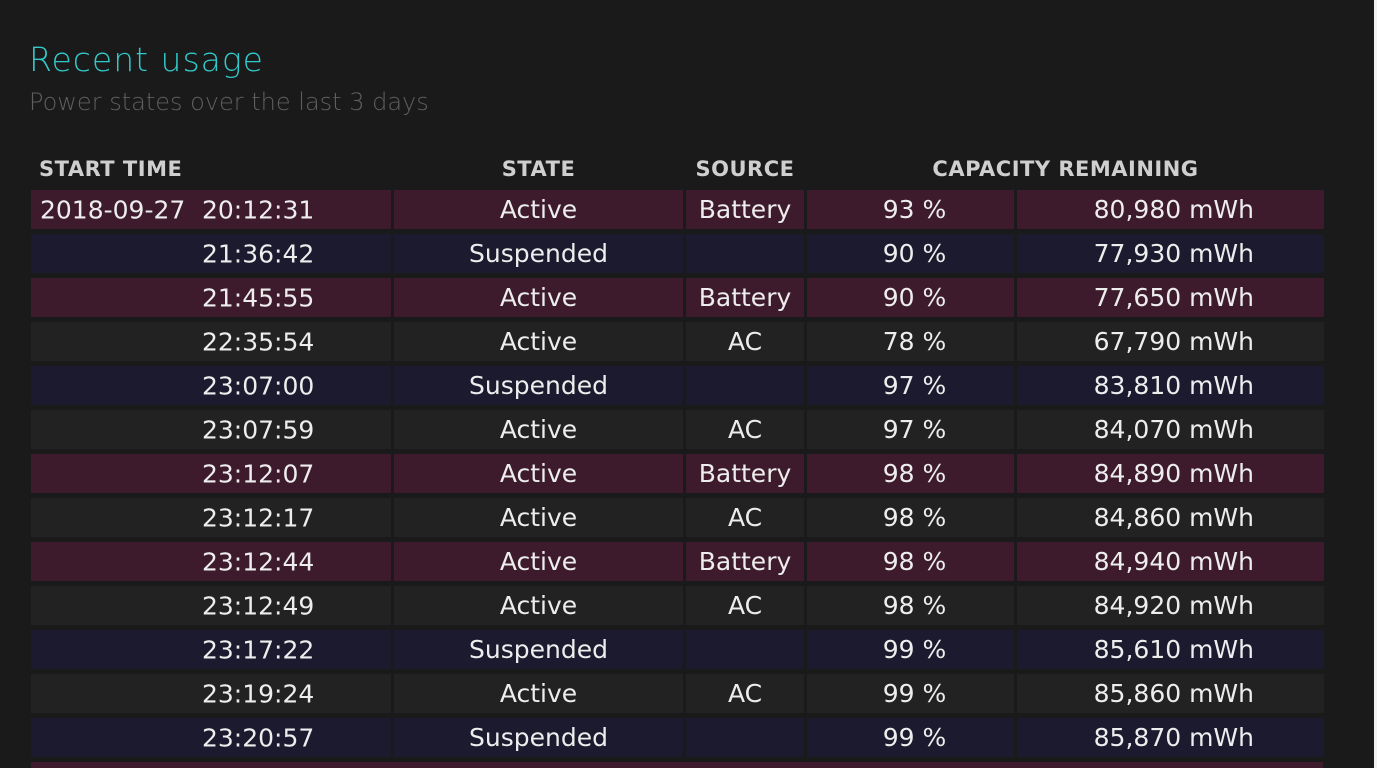  I want to click on table-row: 23:12:07 Active Battery 98 % 84,890 mWh, so click(677, 473).